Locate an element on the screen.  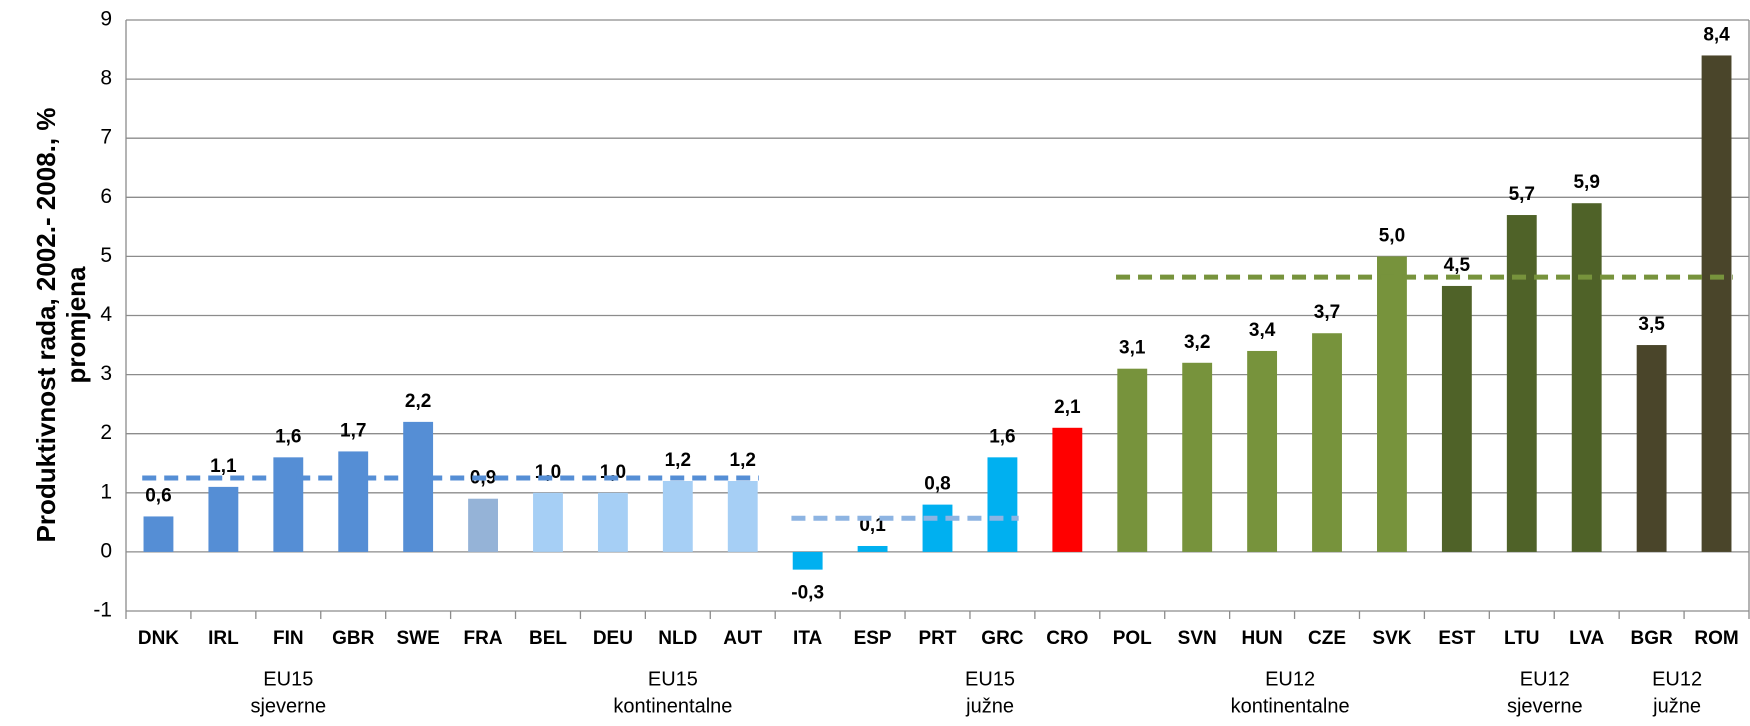
x-tick-label: AUT is located at coordinates (742, 638).